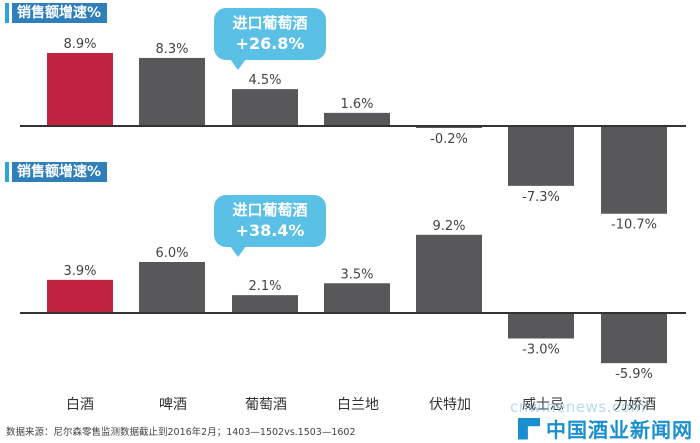  Describe the element at coordinates (358, 405) in the screenshot. I see `category-label: 白兰地` at that location.